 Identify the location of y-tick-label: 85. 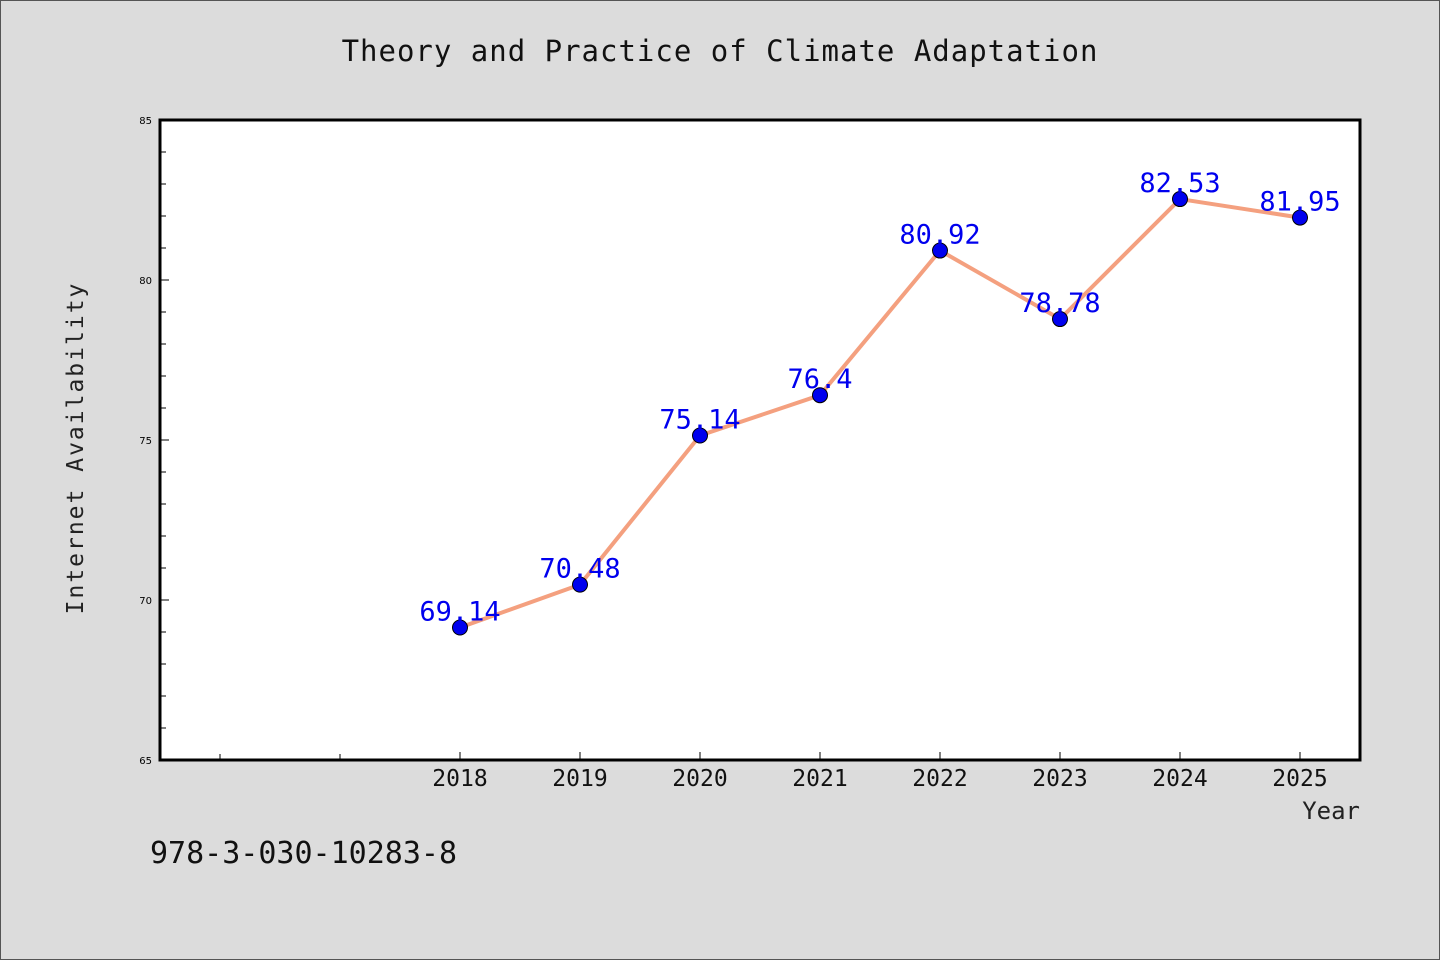
(145, 121).